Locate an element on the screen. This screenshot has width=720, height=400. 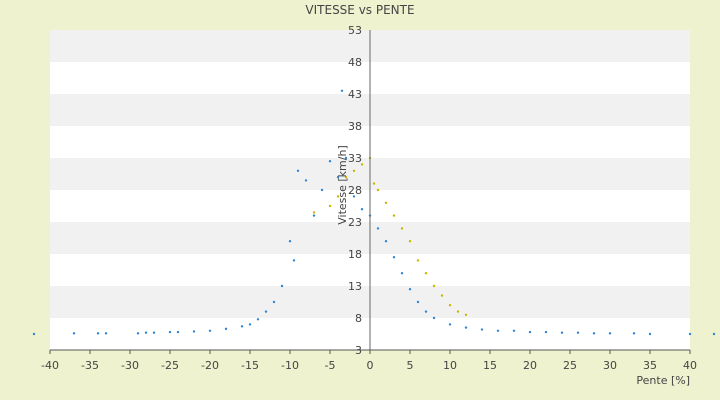
y-tick-label: 43 is located at coordinates (355, 94).